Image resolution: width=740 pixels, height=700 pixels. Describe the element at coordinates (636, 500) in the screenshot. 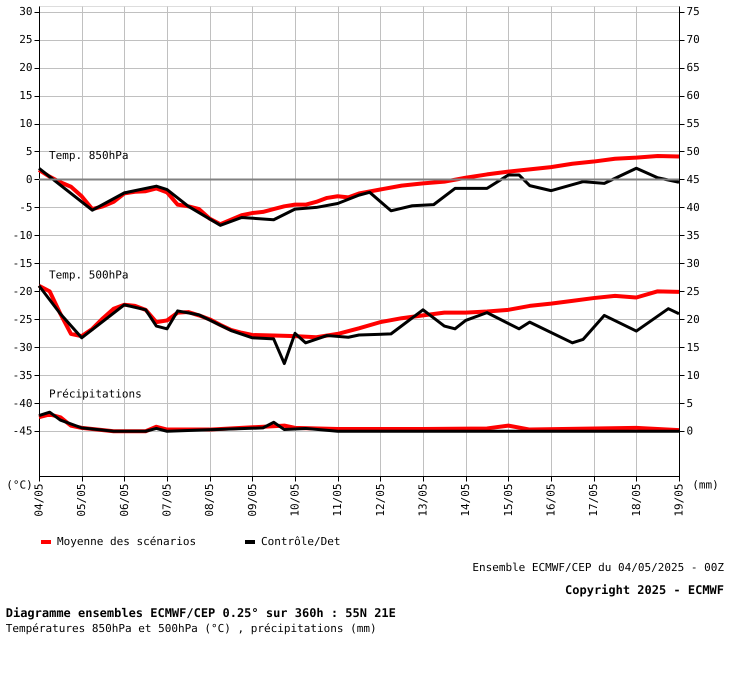

I see `x-tick-label: 18/05` at that location.